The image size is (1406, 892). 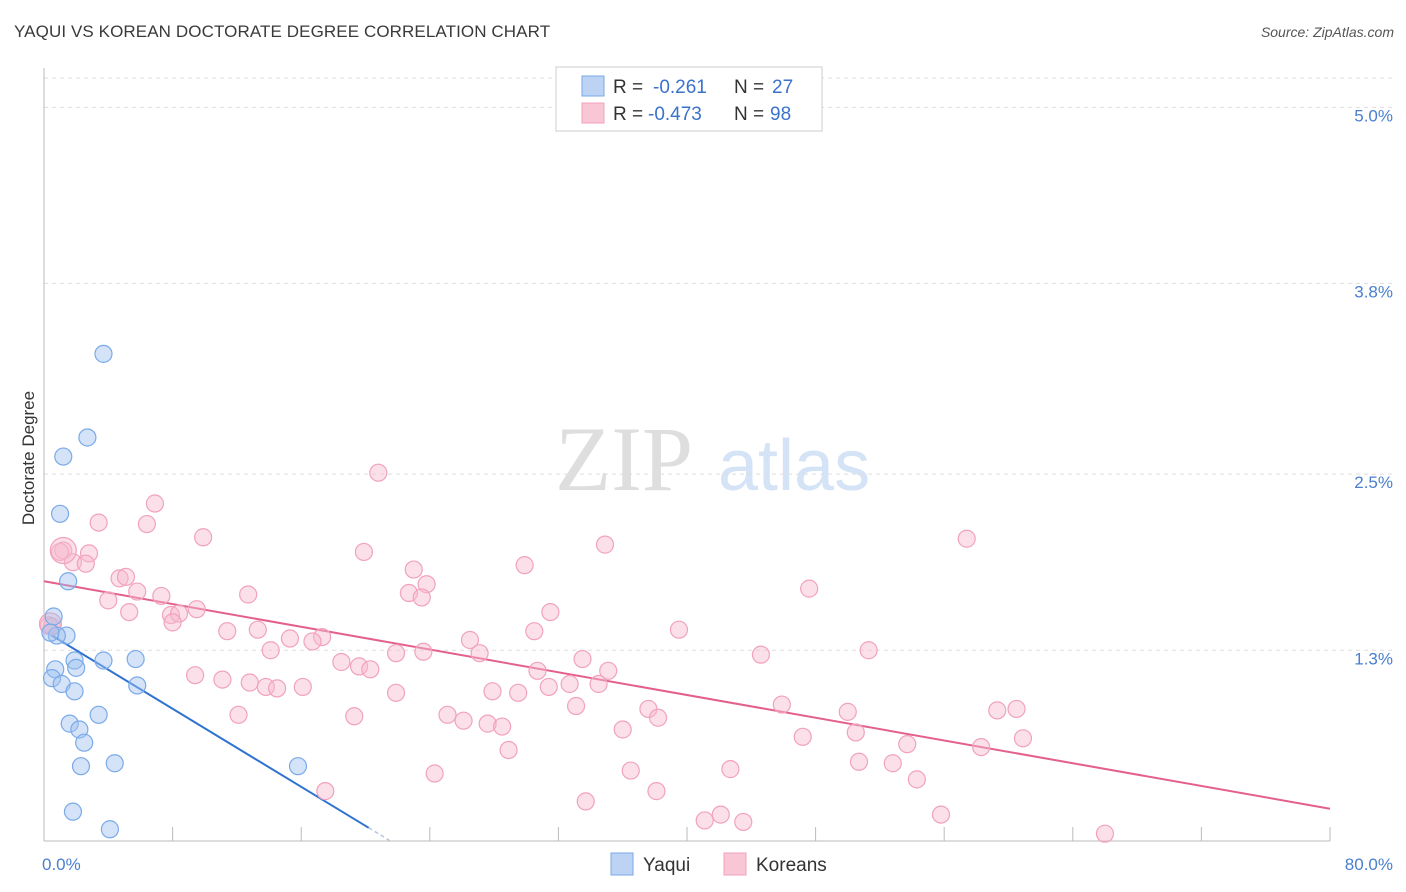 I want to click on legend-r-label-yaqui: R =, so click(x=628, y=87).